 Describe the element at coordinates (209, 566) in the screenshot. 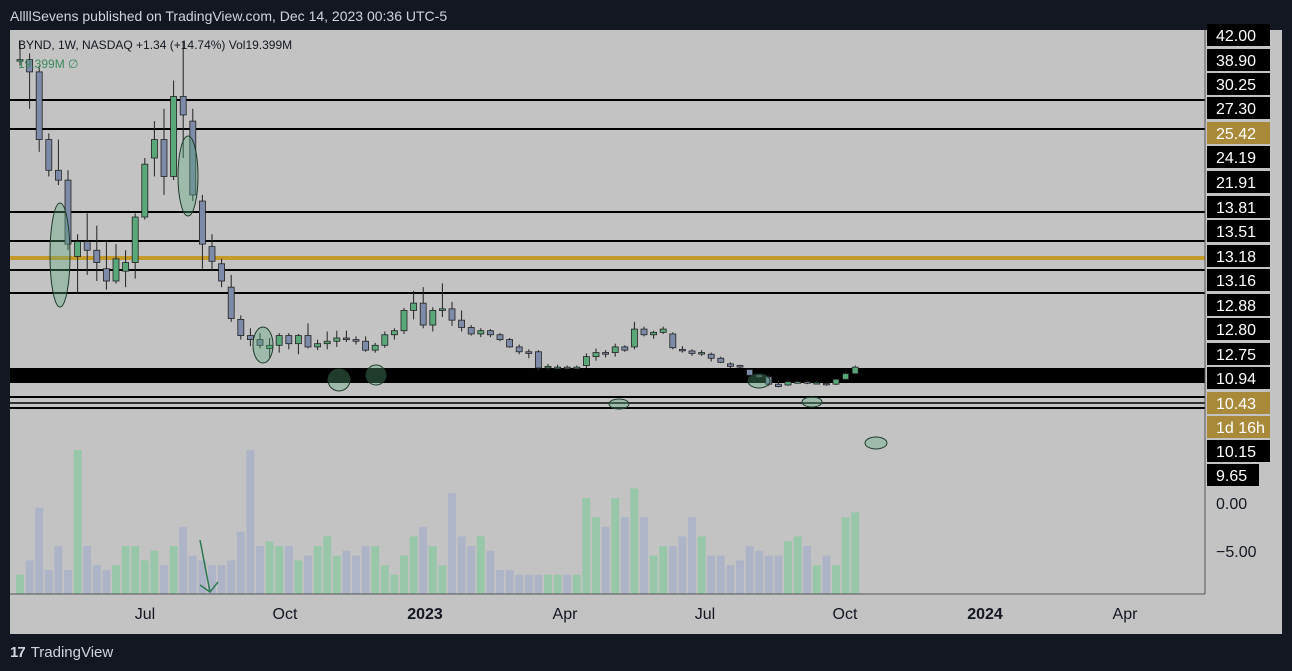

I see `annotation-arrow` at that location.